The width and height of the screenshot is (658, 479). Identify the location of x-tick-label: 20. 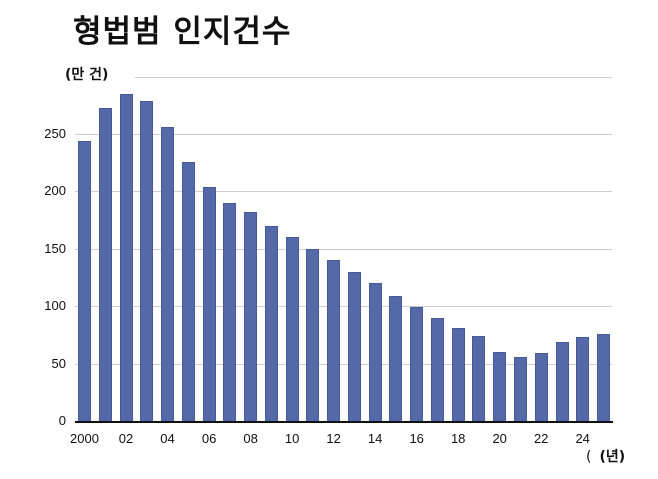
(499, 438).